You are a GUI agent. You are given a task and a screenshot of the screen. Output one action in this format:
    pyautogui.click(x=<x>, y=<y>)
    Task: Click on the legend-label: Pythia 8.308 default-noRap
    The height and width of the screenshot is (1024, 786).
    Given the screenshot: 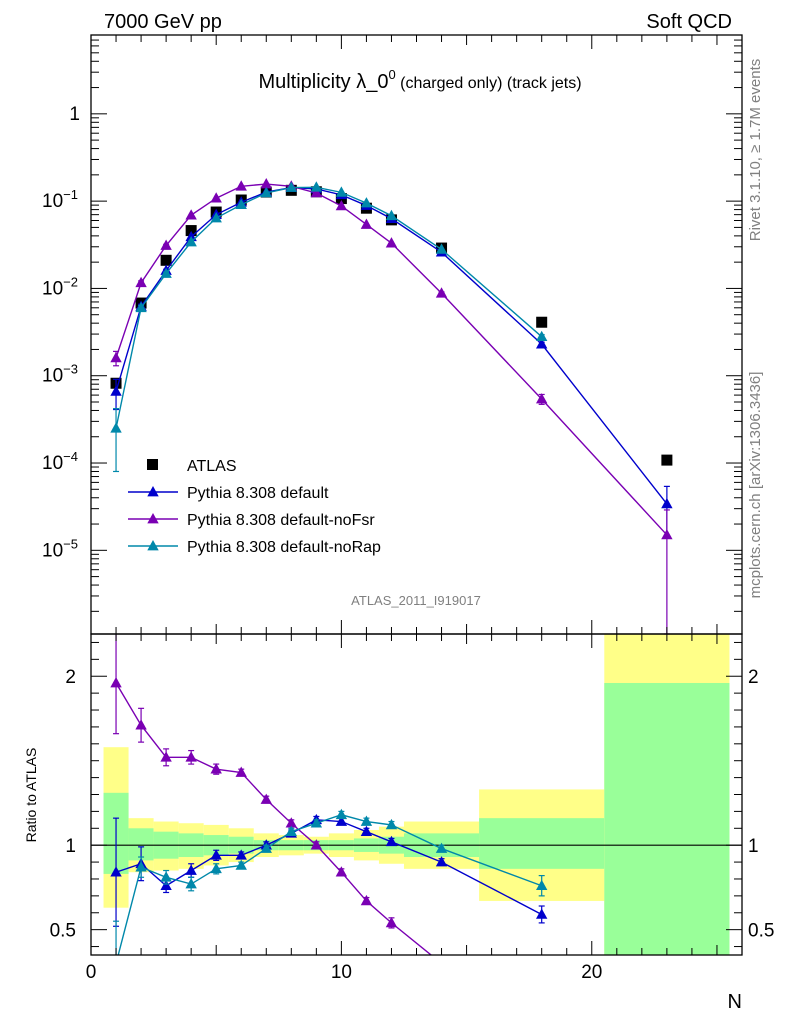 What is the action you would take?
    pyautogui.click(x=284, y=547)
    